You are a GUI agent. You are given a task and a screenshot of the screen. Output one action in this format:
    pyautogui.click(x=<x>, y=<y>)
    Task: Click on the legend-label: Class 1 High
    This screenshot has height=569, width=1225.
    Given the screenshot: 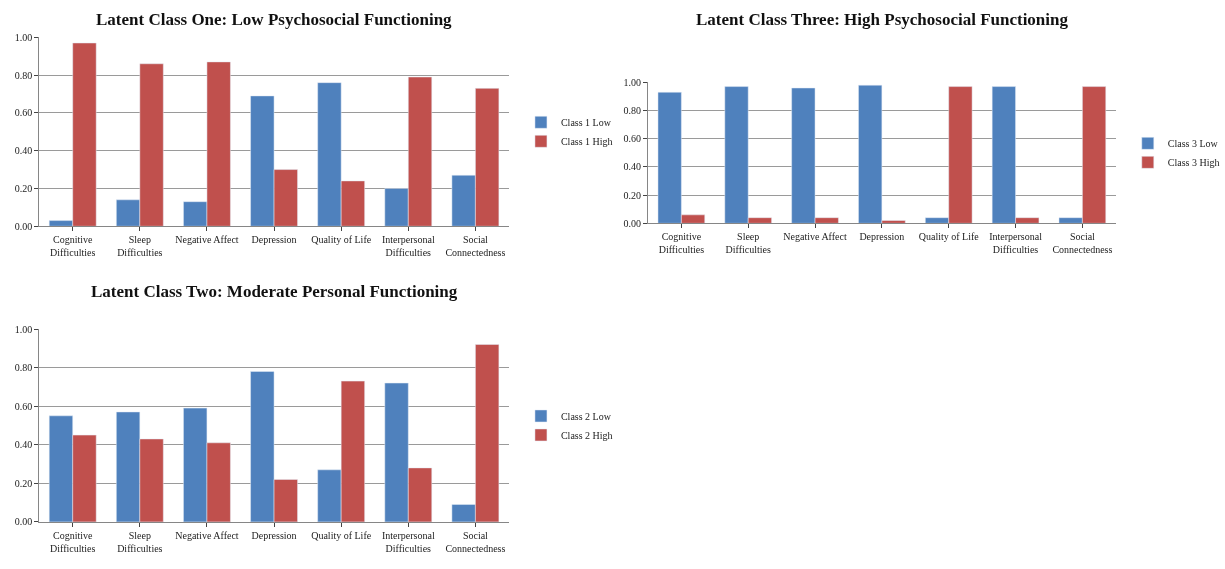 What is the action you would take?
    pyautogui.click(x=586, y=142)
    